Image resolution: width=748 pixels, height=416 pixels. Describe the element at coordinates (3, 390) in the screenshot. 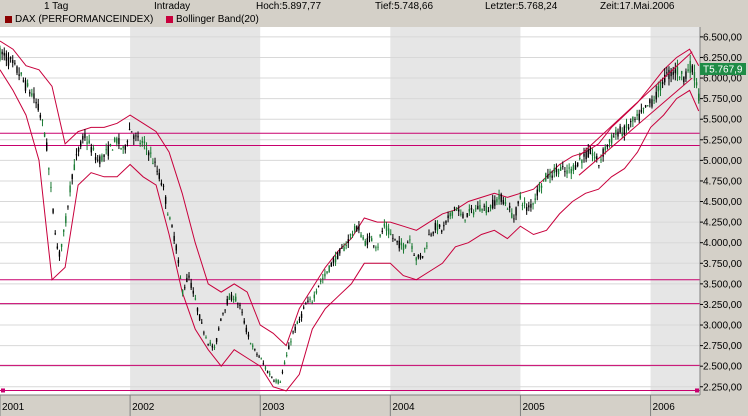

I see `line-handle-left` at that location.